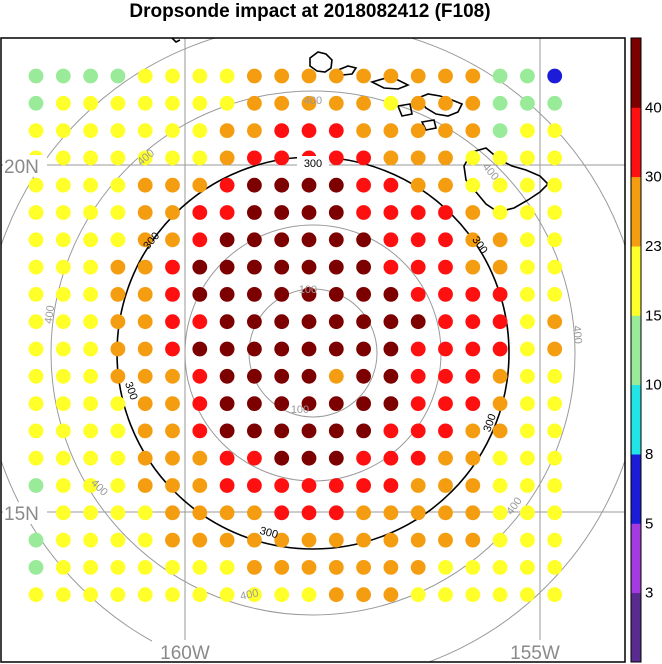 The image size is (662, 664). I want to click on lat-label-15n: 15N, so click(21, 514).